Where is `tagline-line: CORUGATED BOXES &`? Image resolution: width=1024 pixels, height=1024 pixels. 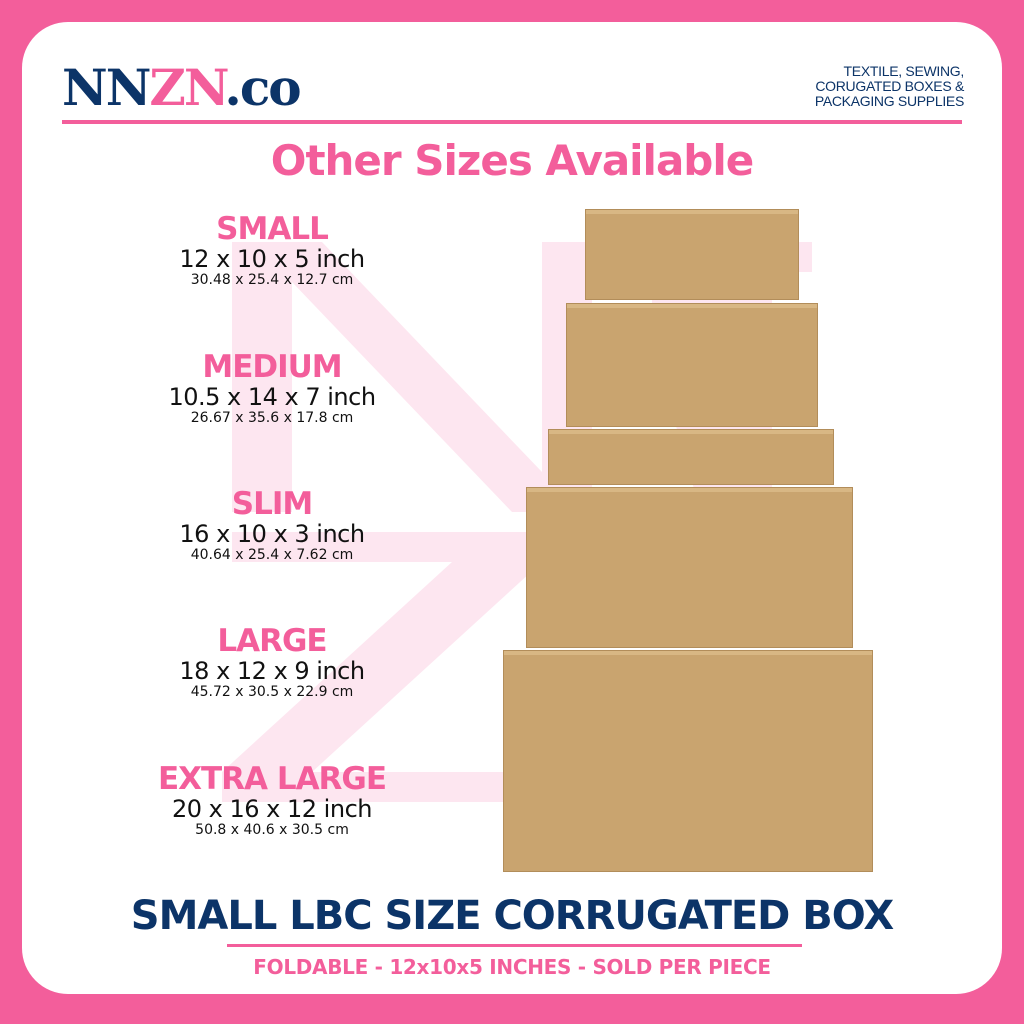
tagline-line: CORUGATED BOXES & is located at coordinates (889, 86).